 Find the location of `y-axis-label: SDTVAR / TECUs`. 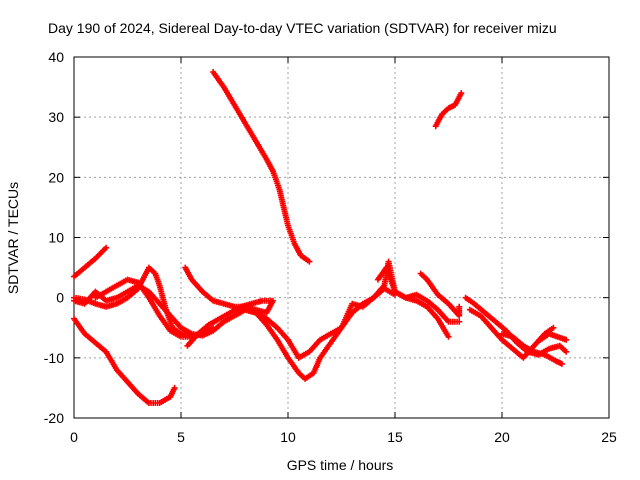

y-axis-label: SDTVAR / TECUs is located at coordinates (13, 238).